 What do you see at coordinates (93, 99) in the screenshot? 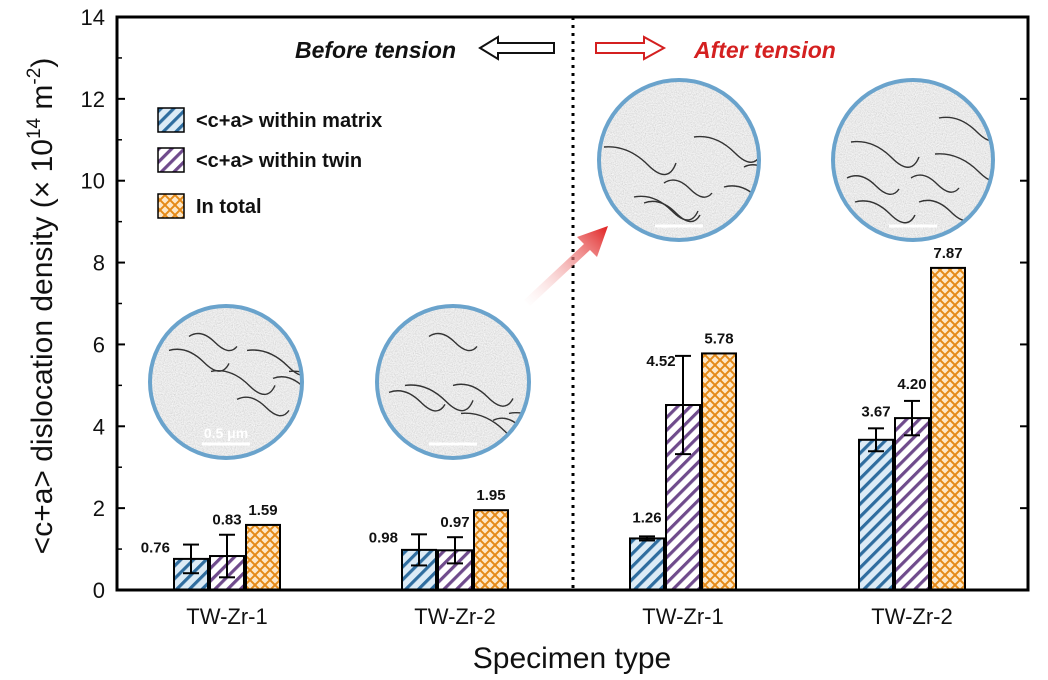
I see `y-tick-label: 12` at bounding box center [93, 99].